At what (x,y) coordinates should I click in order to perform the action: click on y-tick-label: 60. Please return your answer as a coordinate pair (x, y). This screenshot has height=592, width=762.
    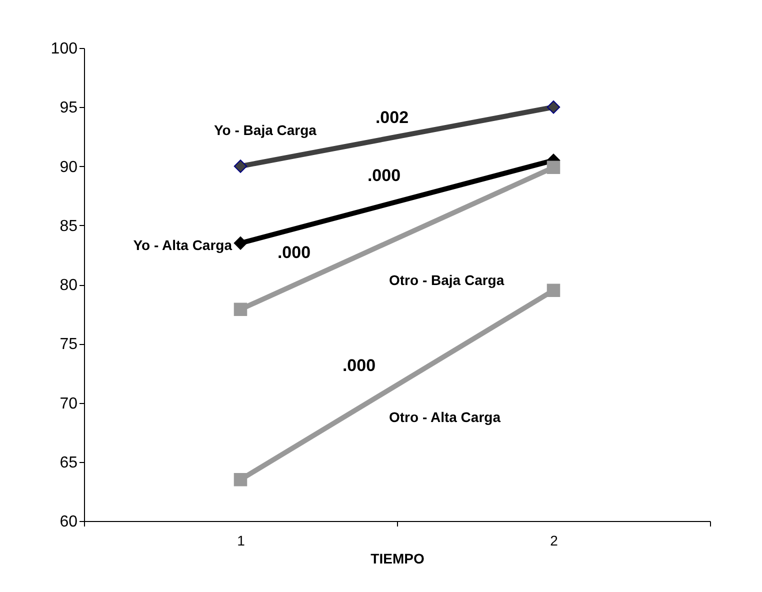
    Looking at the image, I should click on (69, 522).